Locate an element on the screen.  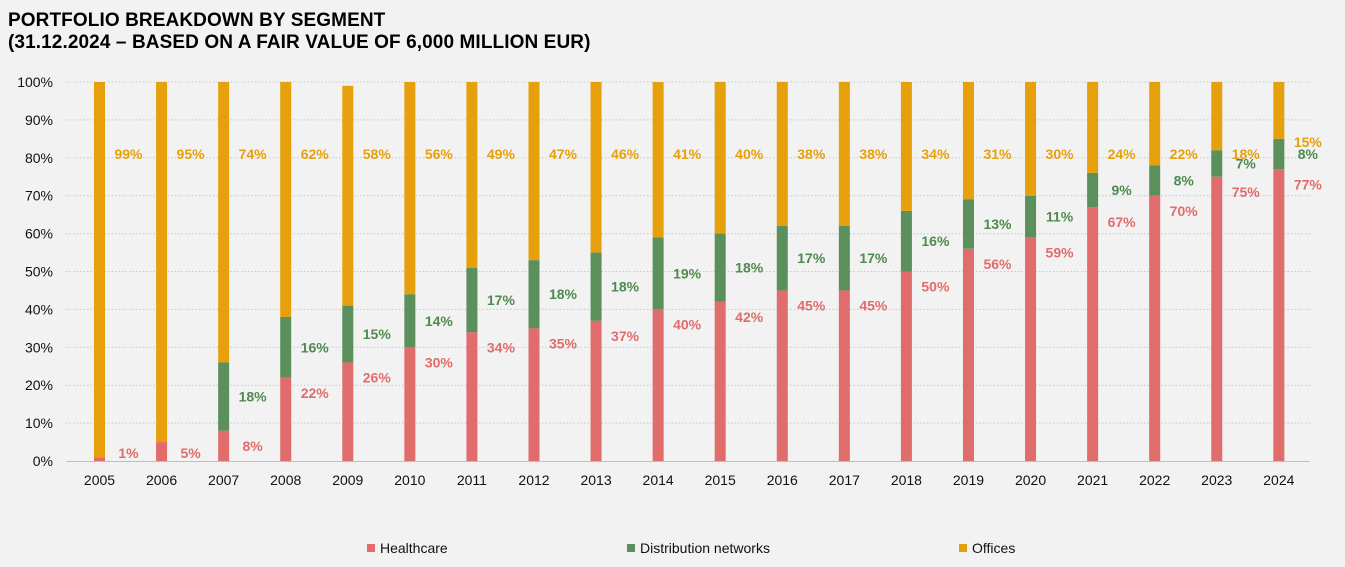
data-label-offices: 34% is located at coordinates (935, 154).